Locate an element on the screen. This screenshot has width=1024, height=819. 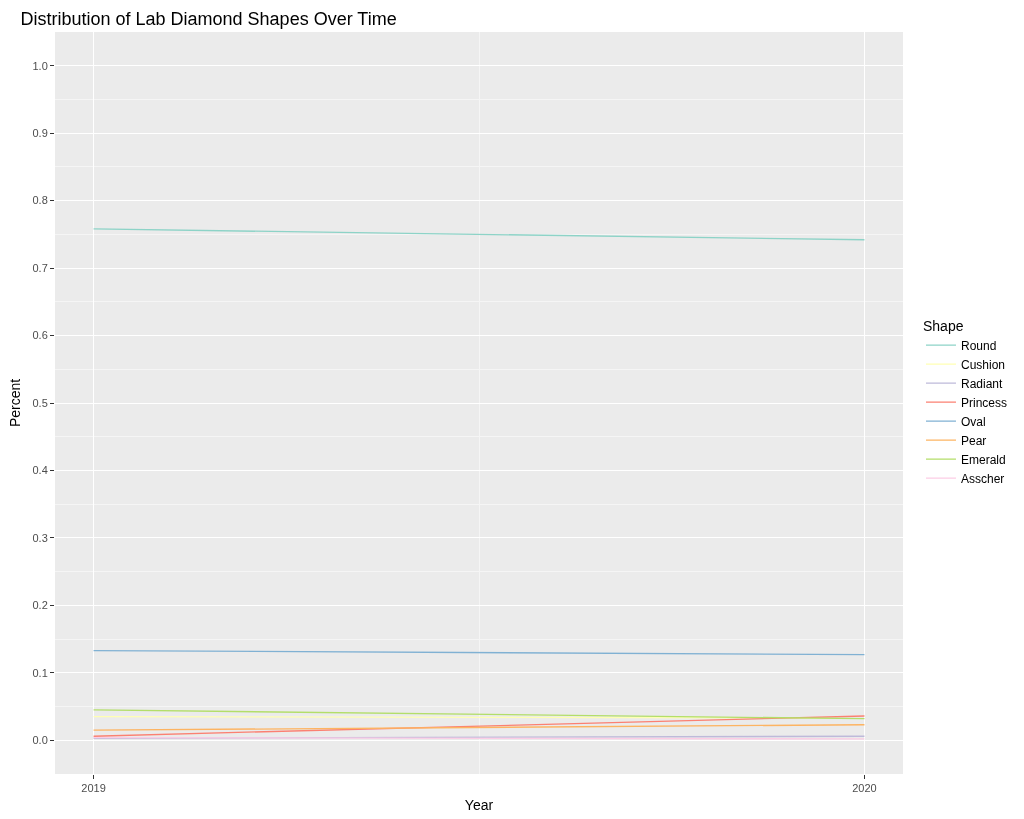
legend-label: Pear is located at coordinates (973, 440).